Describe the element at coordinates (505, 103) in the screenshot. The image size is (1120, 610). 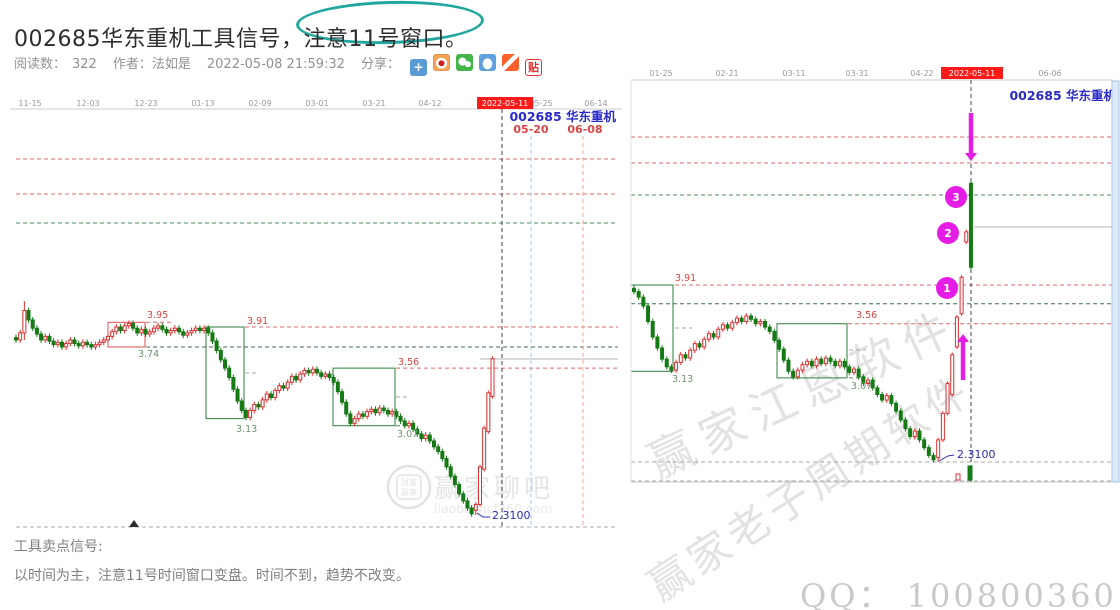
I see `axis-date-highlight` at that location.